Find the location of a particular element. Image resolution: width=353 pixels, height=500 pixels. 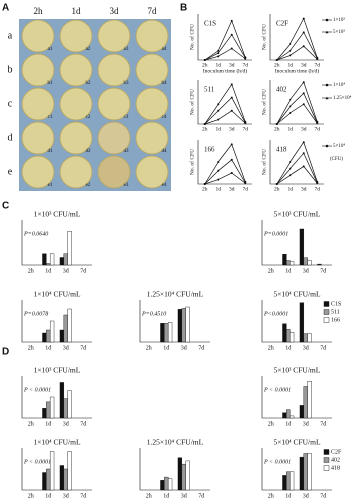

legend-label: 5×10⁴ is located at coordinates (339, 146).